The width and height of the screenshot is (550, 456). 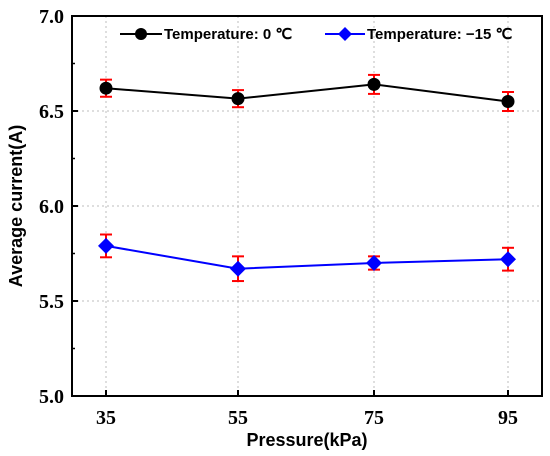 What do you see at coordinates (238, 418) in the screenshot?
I see `x-tick-label-55: 55` at bounding box center [238, 418].